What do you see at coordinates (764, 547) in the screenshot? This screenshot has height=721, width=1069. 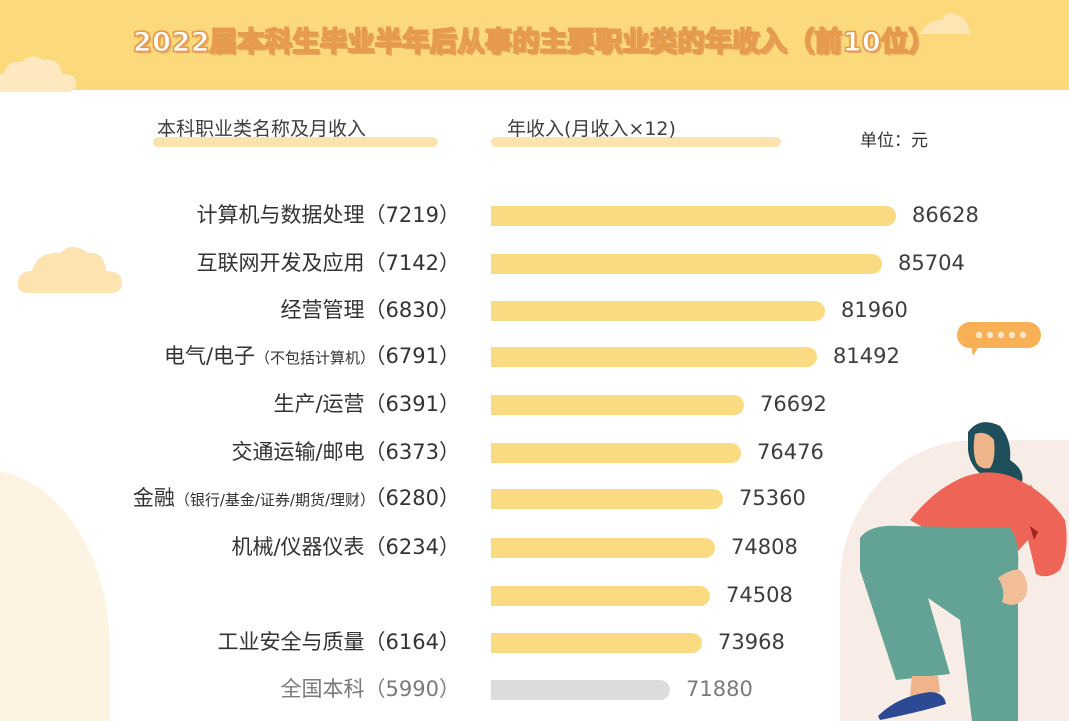 I see `annual-income-value: 74808` at bounding box center [764, 547].